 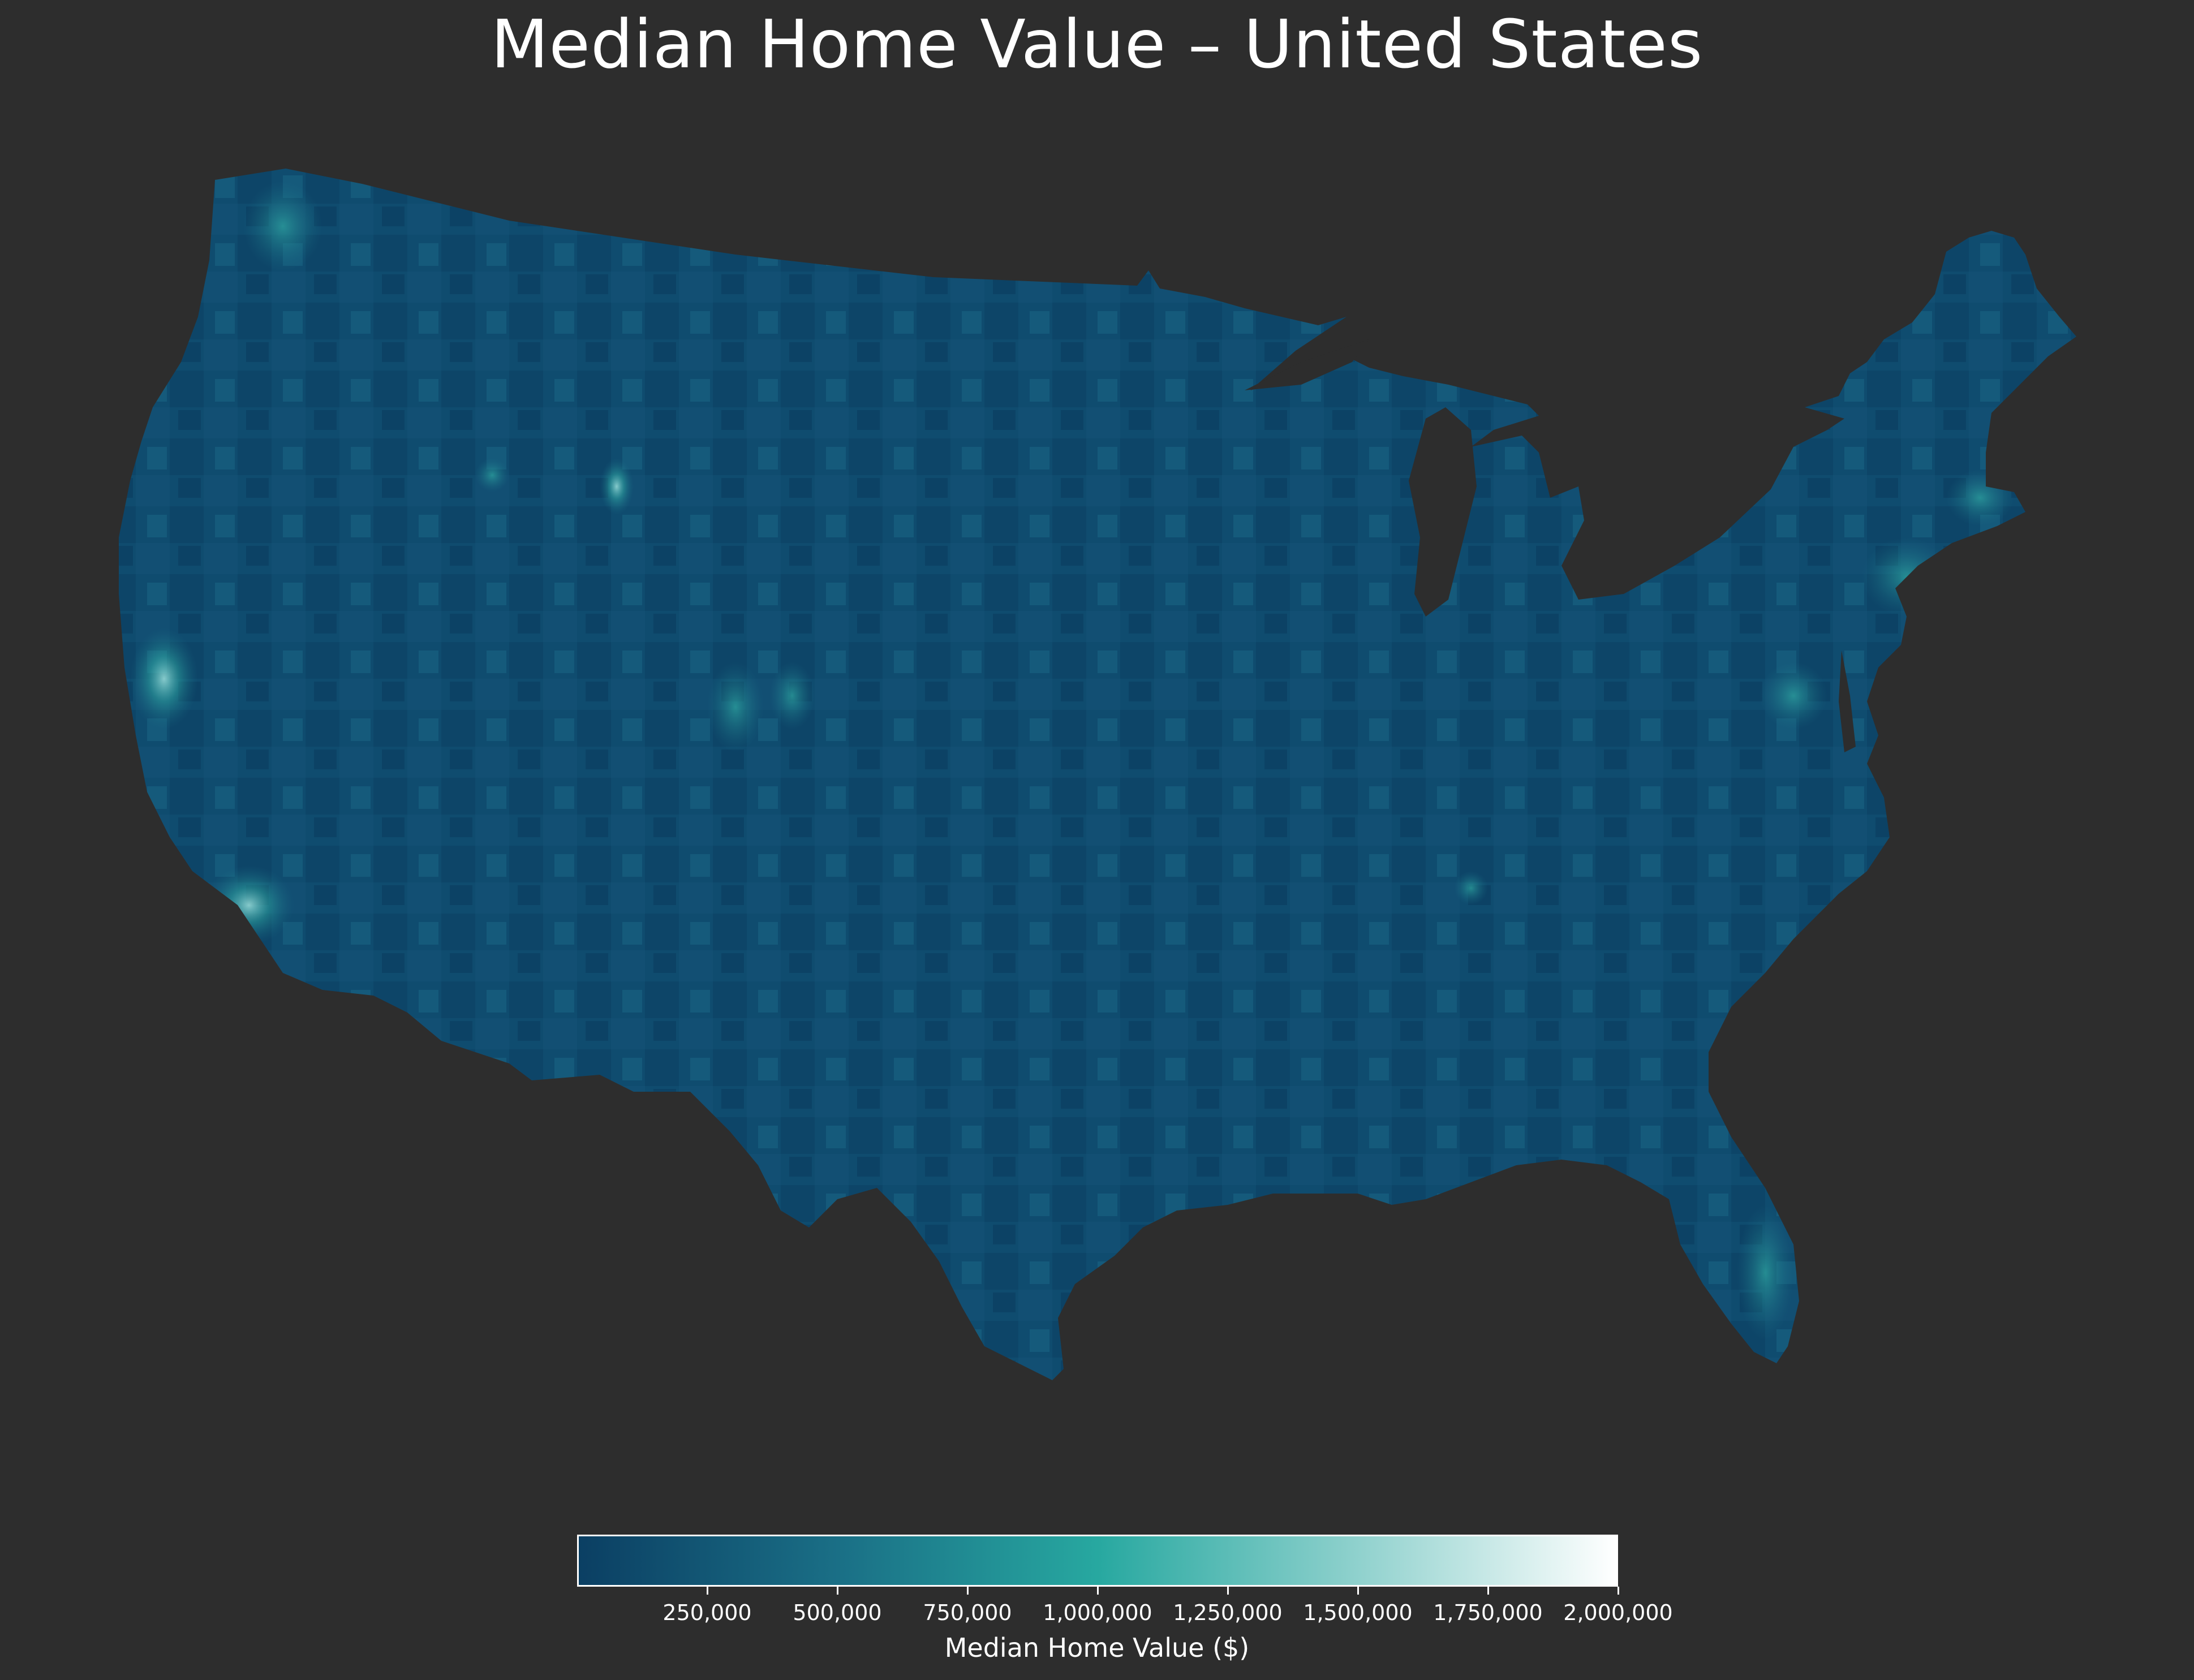 What do you see at coordinates (164, 679) in the screenshot?
I see `hot-spot-bay-area` at bounding box center [164, 679].